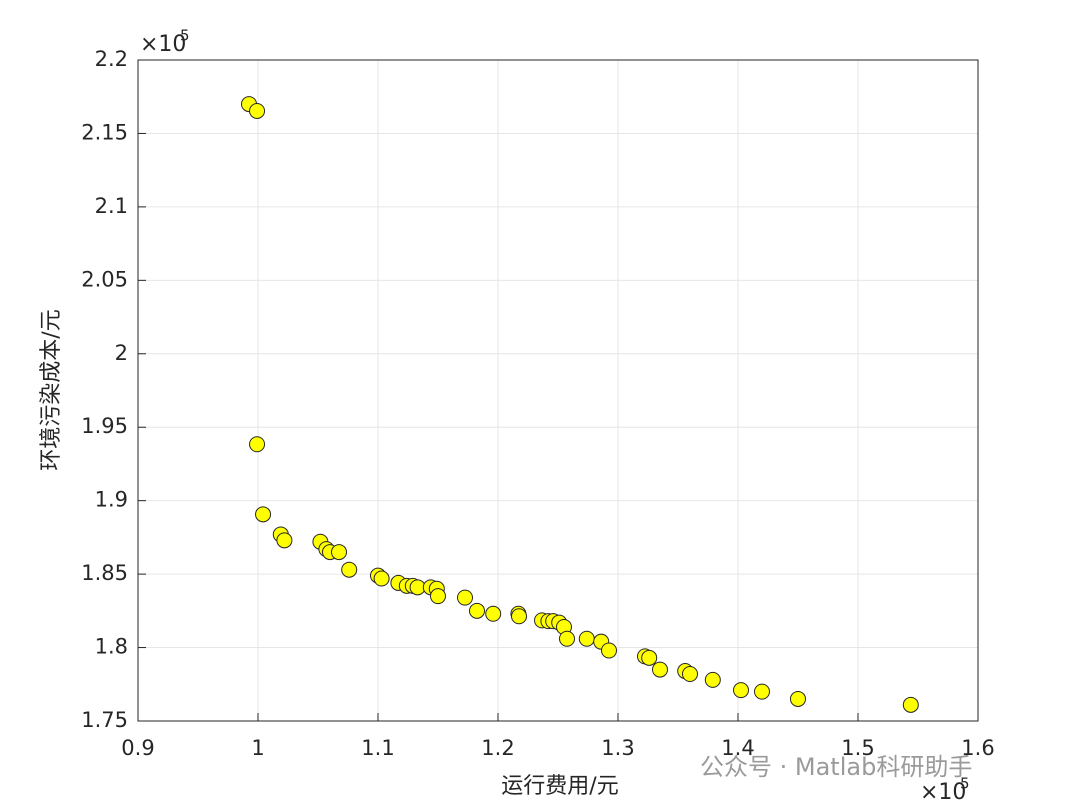 Image resolution: width=1080 pixels, height=810 pixels. I want to click on y-tick-label: 2, so click(121, 353).